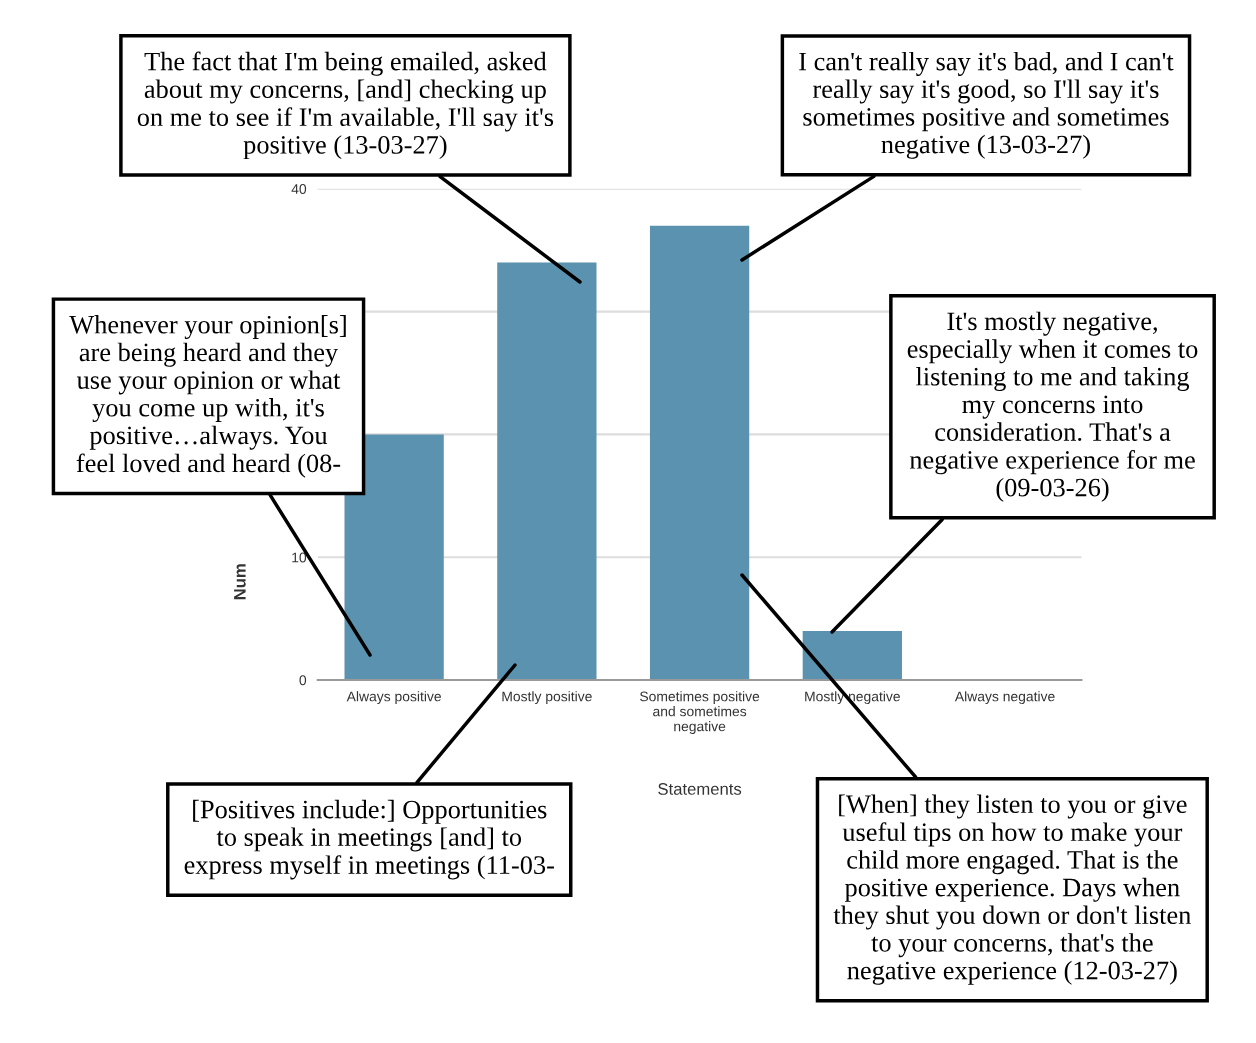 This screenshot has height=1043, width=1256. What do you see at coordinates (207, 396) in the screenshot?
I see `annotation: Whenever your opinion[s] are being heard and they use your opinion or what you come up with, it's positive…always. You feel loved and heard (08-` at bounding box center [207, 396].